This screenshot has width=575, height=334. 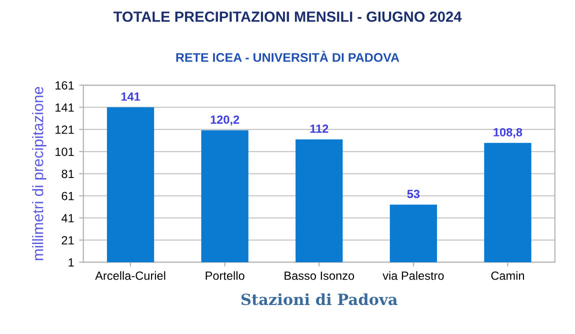 I want to click on data-label: 141, so click(x=130, y=96).